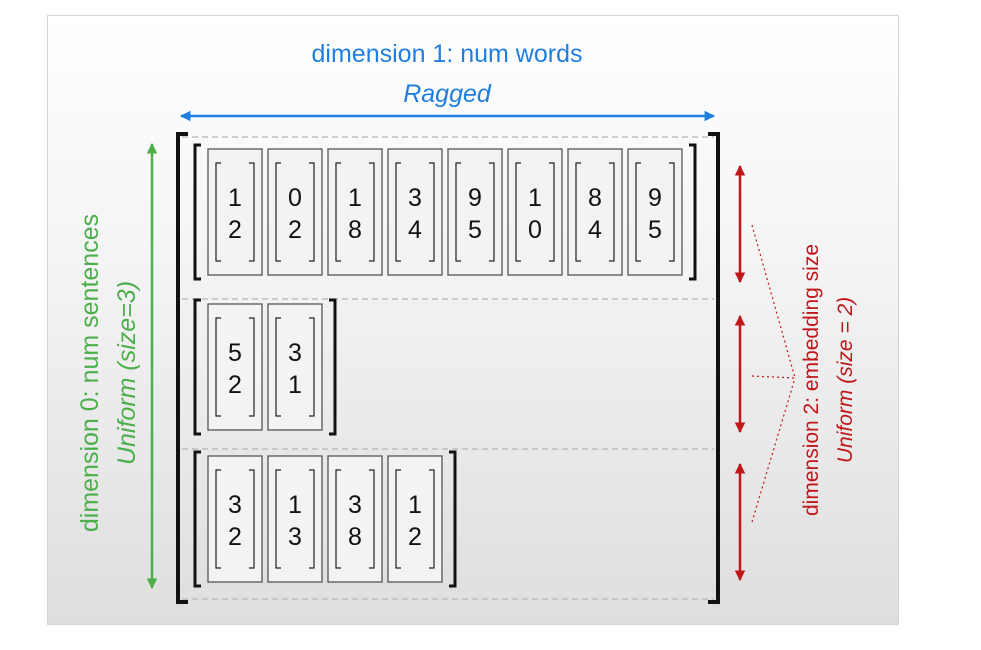 The width and height of the screenshot is (981, 650). I want to click on word-vector: 10, so click(535, 212).